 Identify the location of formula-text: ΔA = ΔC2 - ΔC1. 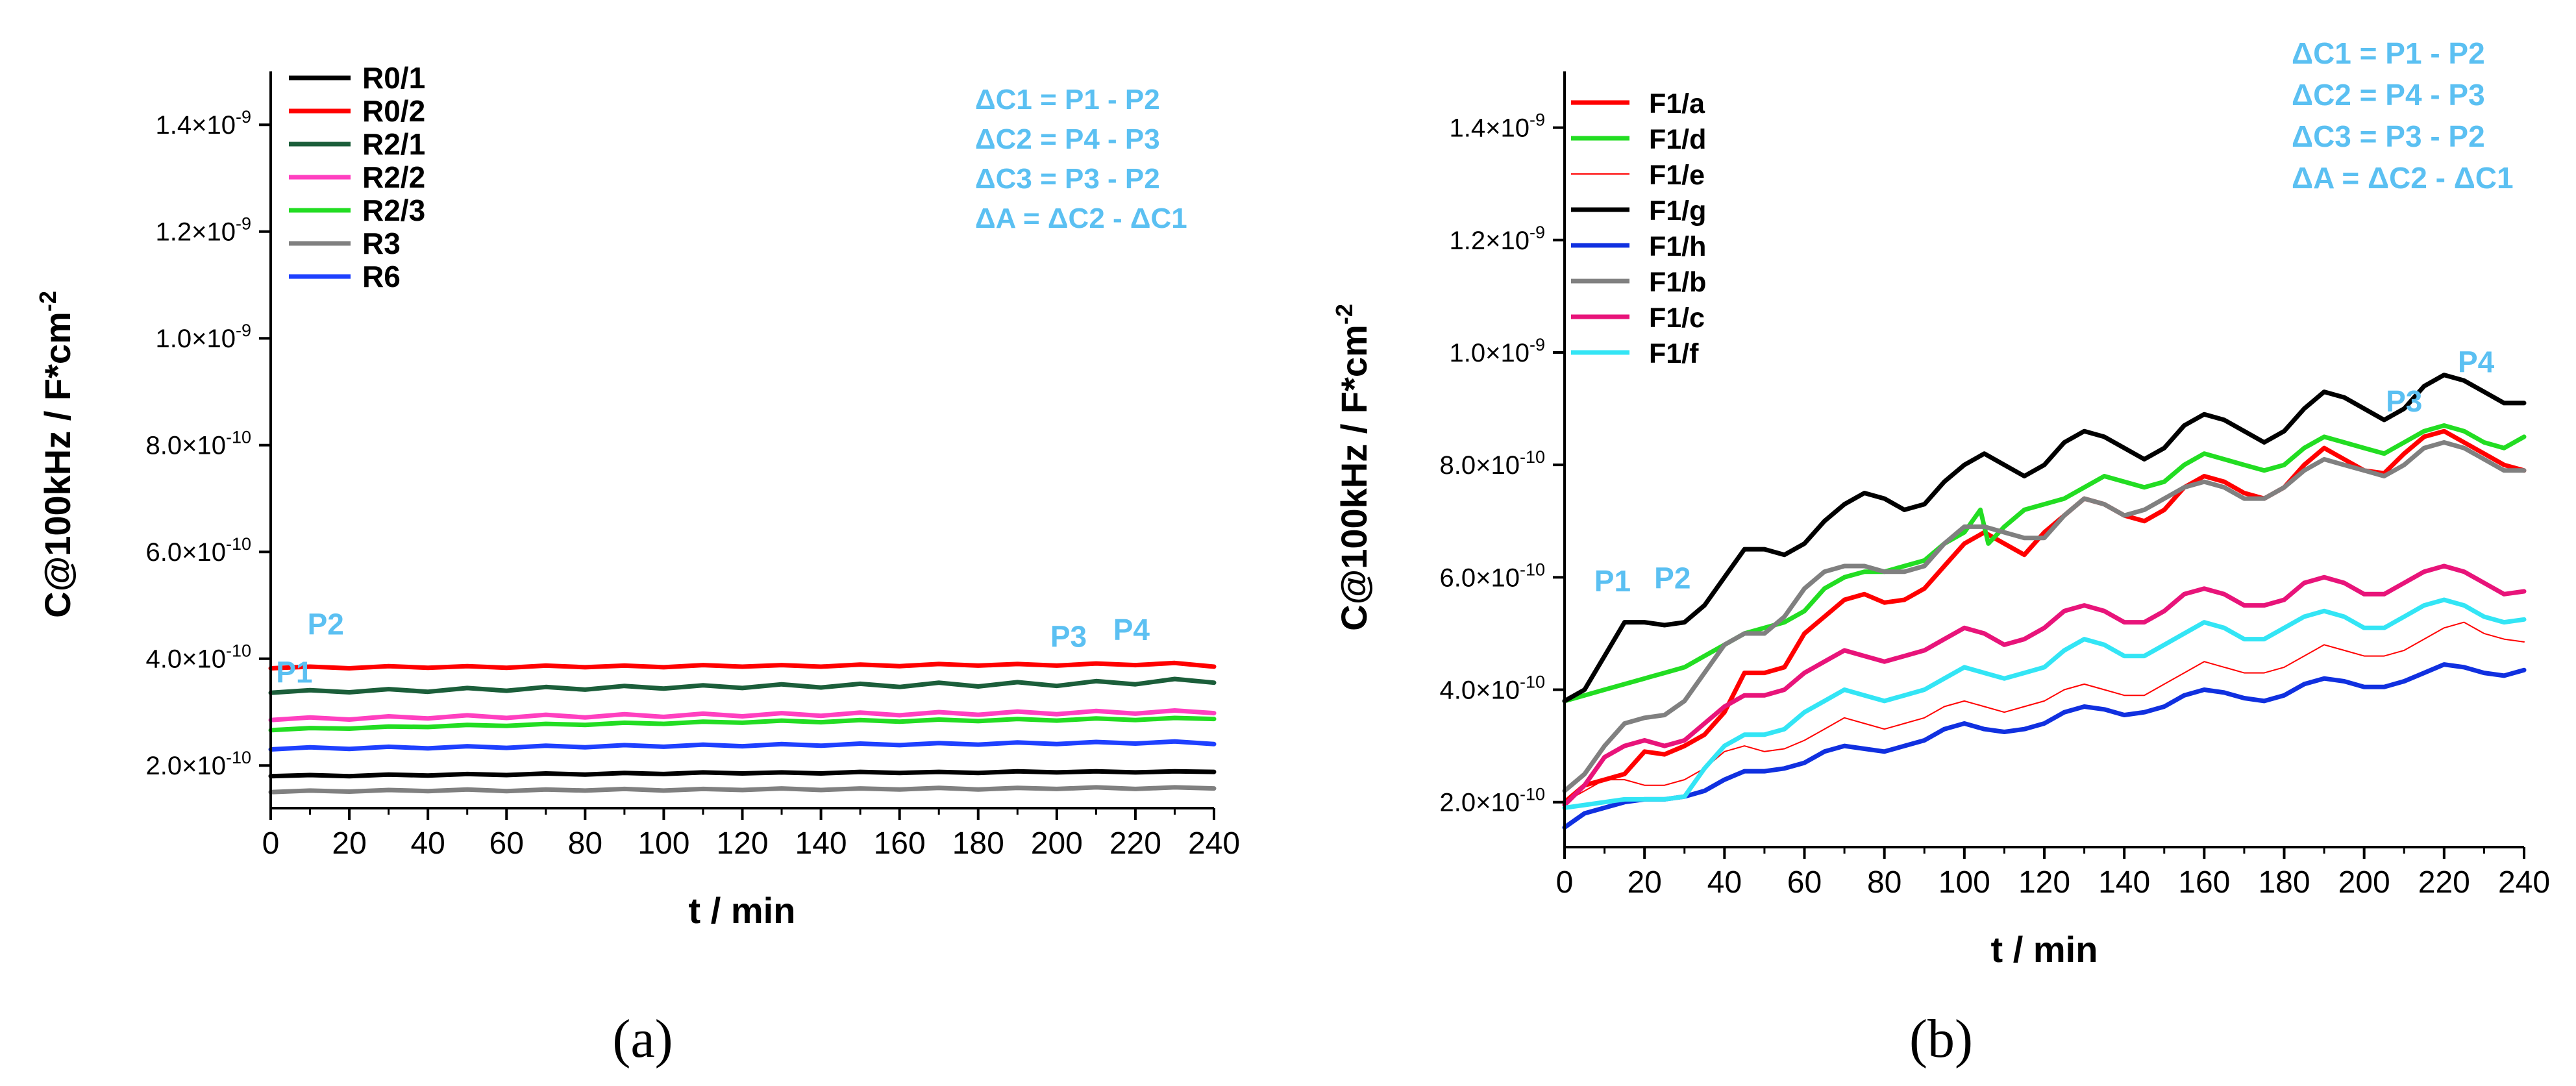
(2403, 178).